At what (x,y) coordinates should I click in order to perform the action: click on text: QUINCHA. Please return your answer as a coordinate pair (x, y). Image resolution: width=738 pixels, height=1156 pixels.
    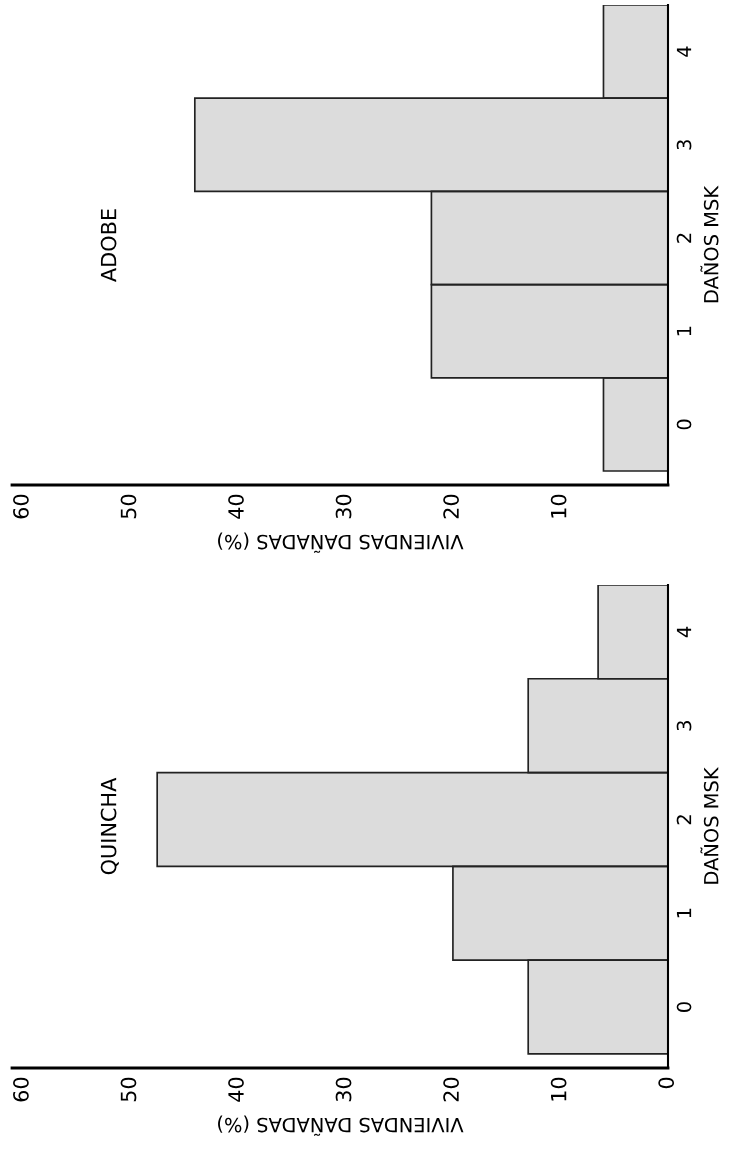
    Looking at the image, I should click on (109, 826).